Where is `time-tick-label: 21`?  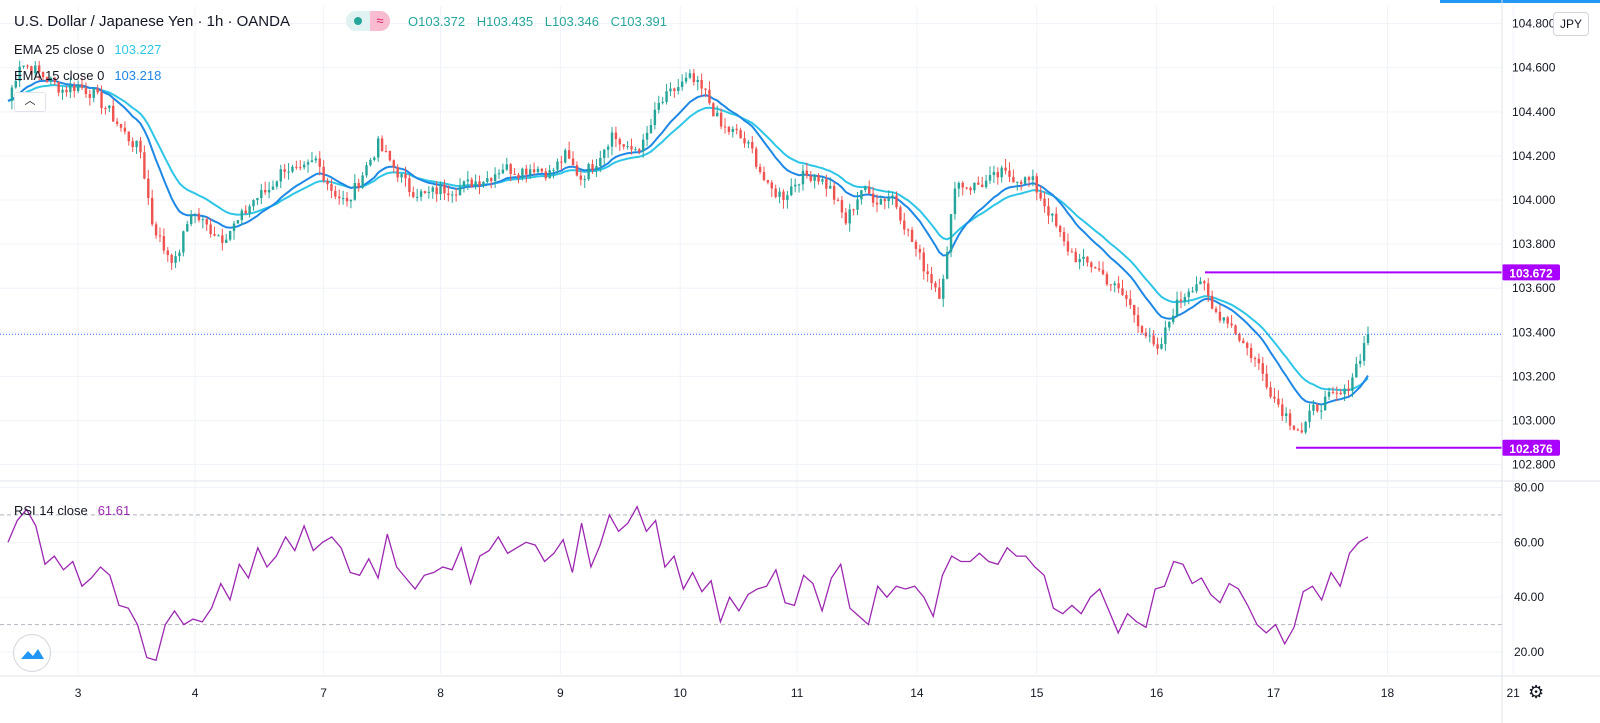 time-tick-label: 21 is located at coordinates (1513, 693).